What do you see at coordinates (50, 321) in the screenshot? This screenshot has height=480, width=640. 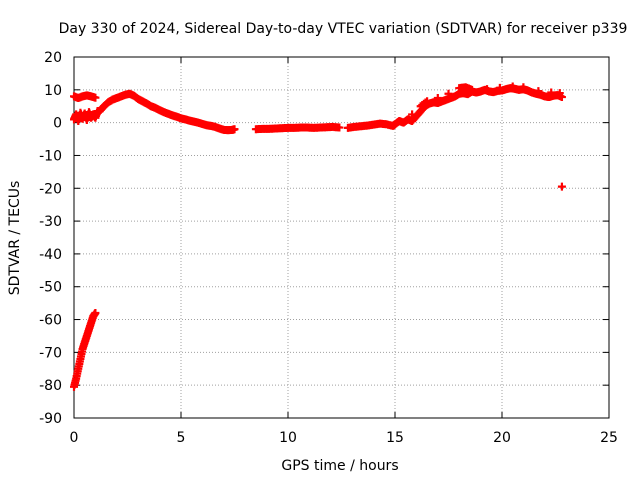 I see `y-tick-label: -60` at bounding box center [50, 321].